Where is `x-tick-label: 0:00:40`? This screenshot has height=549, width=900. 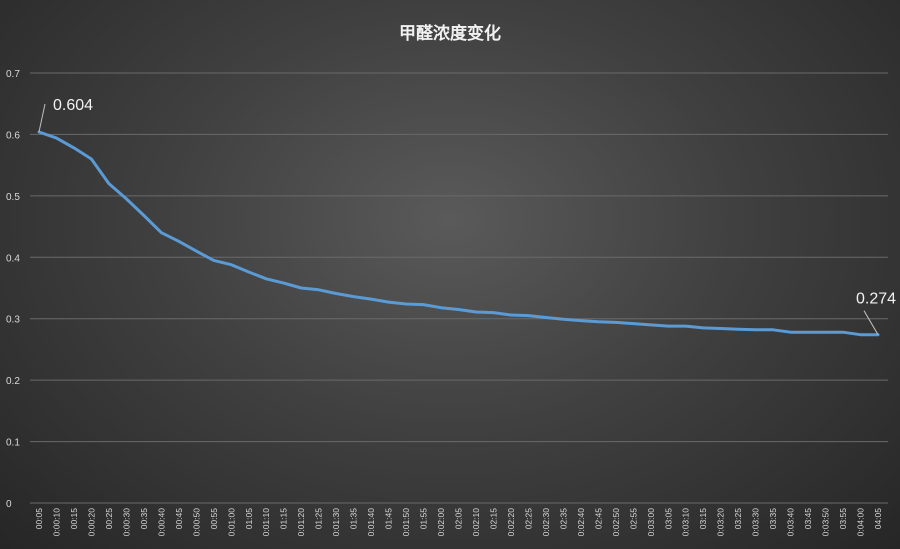
x-tick-label: 0:00:40 is located at coordinates (161, 522).